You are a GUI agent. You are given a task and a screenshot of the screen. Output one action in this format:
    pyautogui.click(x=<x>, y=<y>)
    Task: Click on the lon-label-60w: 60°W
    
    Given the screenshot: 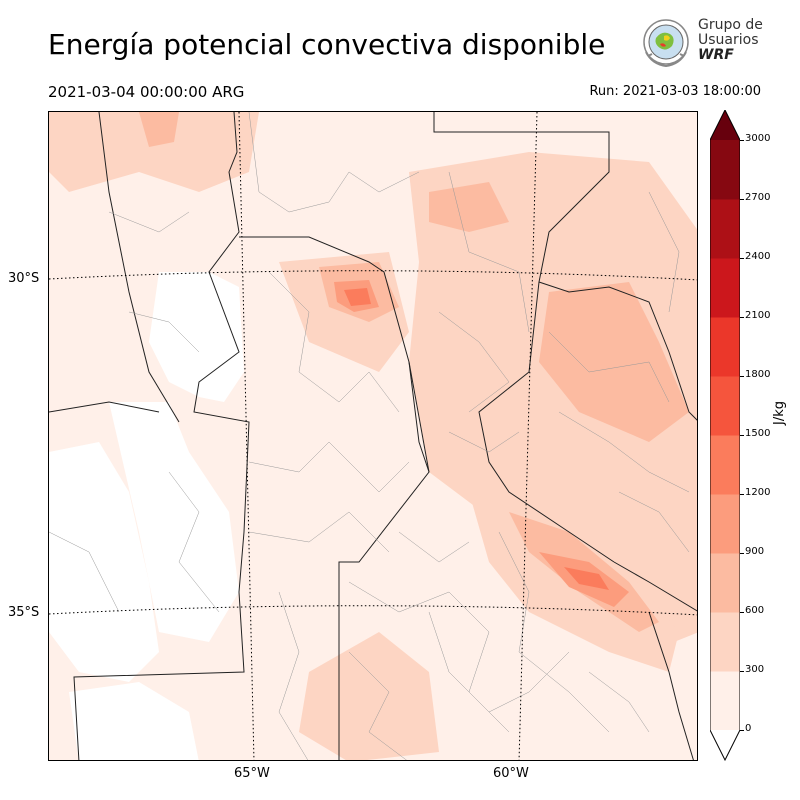 What is the action you would take?
    pyautogui.click(x=511, y=773)
    